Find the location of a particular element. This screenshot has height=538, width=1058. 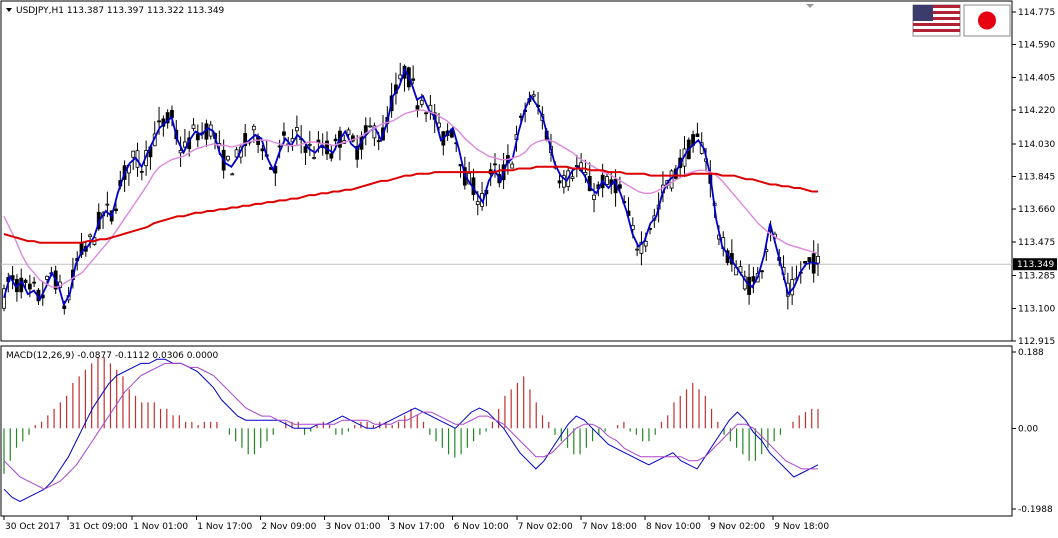

time-tick-label: 8 Nov 10:00 is located at coordinates (673, 527).